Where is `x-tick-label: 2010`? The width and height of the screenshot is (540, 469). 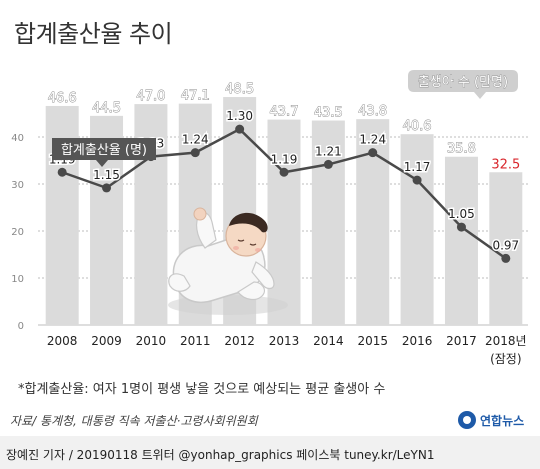
x-tick-label: 2010 is located at coordinates (151, 341).